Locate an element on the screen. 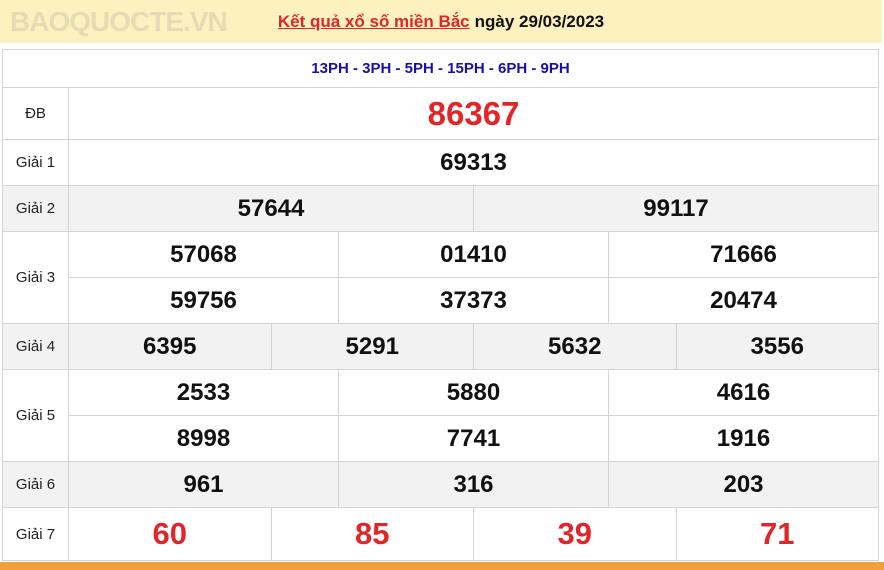 The image size is (884, 570). prize-row: ĐB 86367 is located at coordinates (441, 114).